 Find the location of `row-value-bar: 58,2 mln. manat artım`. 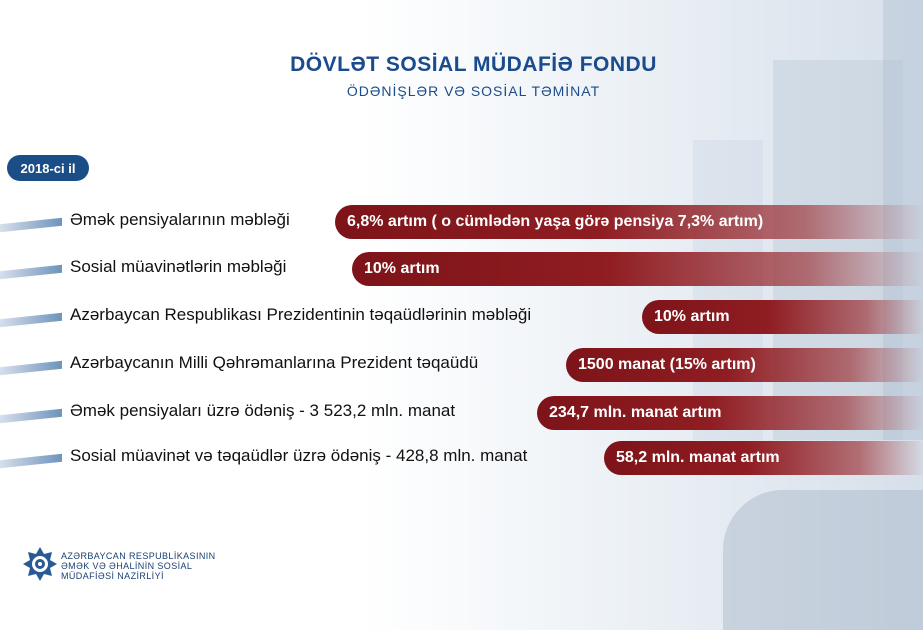

row-value-bar: 58,2 mln. manat artım is located at coordinates (763, 458).